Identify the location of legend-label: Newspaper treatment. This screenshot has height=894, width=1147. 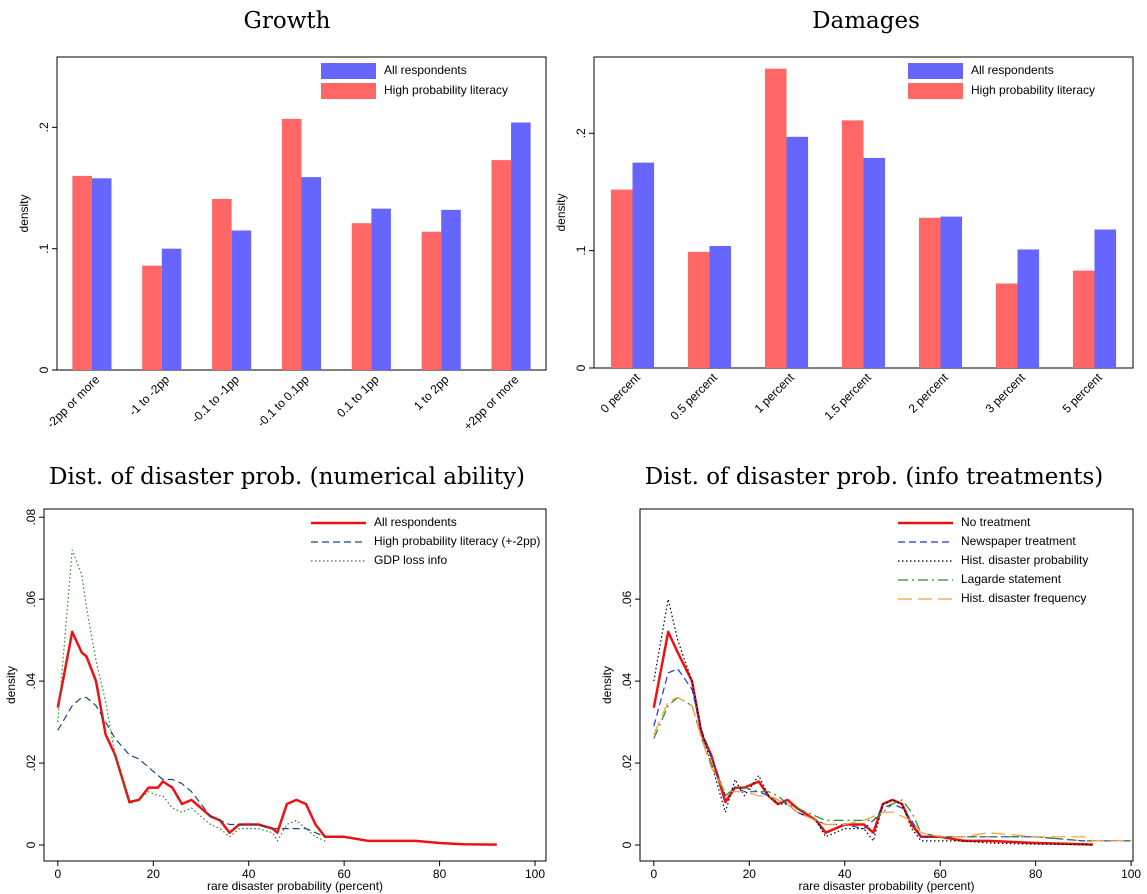
(1018, 541).